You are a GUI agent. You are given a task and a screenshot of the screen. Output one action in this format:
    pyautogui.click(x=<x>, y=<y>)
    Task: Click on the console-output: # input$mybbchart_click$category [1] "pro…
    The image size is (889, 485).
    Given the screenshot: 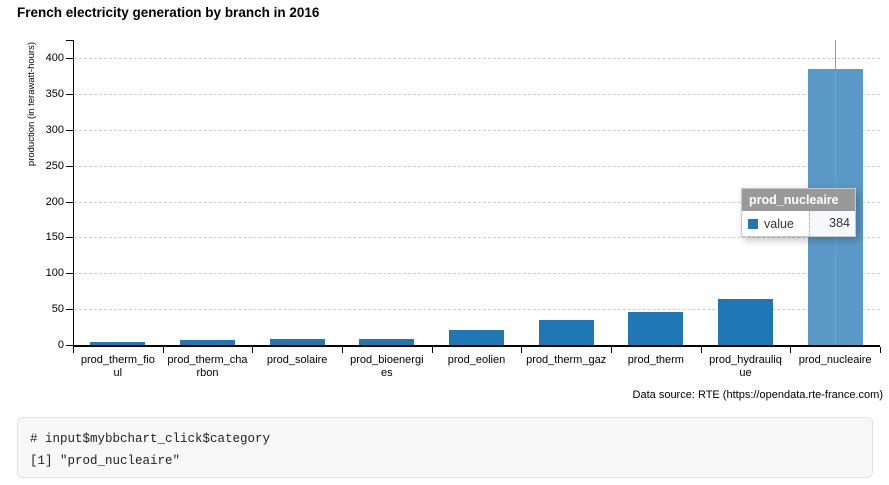 What is the action you would take?
    pyautogui.click(x=445, y=447)
    